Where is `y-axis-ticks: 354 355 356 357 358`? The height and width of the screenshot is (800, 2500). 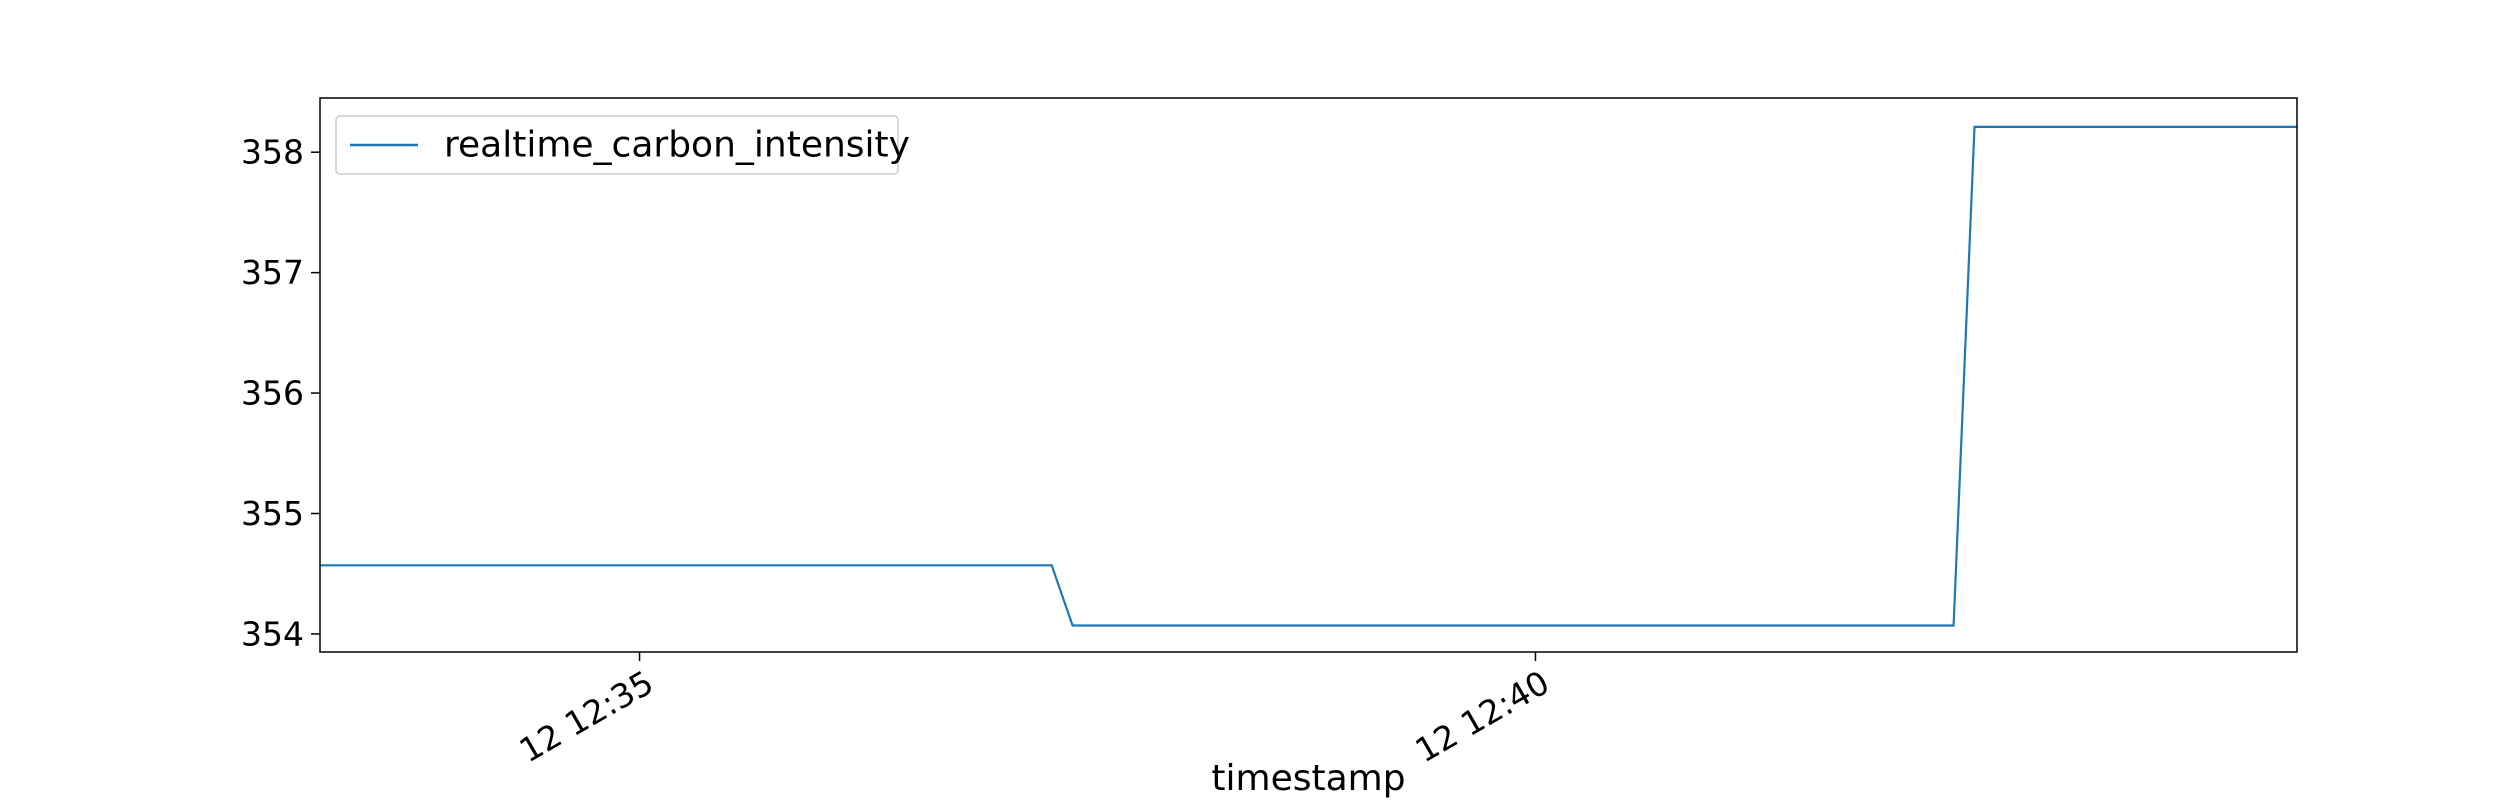 y-axis-ticks: 354 355 356 357 358 is located at coordinates (280, 393).